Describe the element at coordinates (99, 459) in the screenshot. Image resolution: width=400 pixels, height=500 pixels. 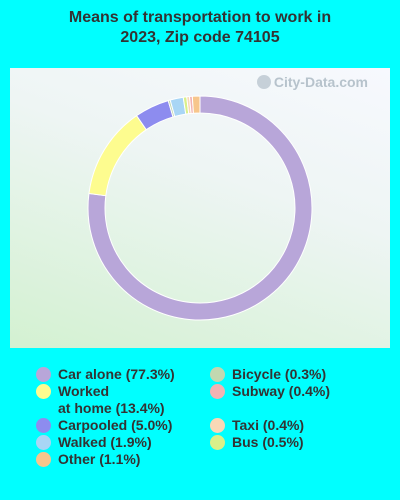
I see `legend-label: Other (1.1%)` at that location.